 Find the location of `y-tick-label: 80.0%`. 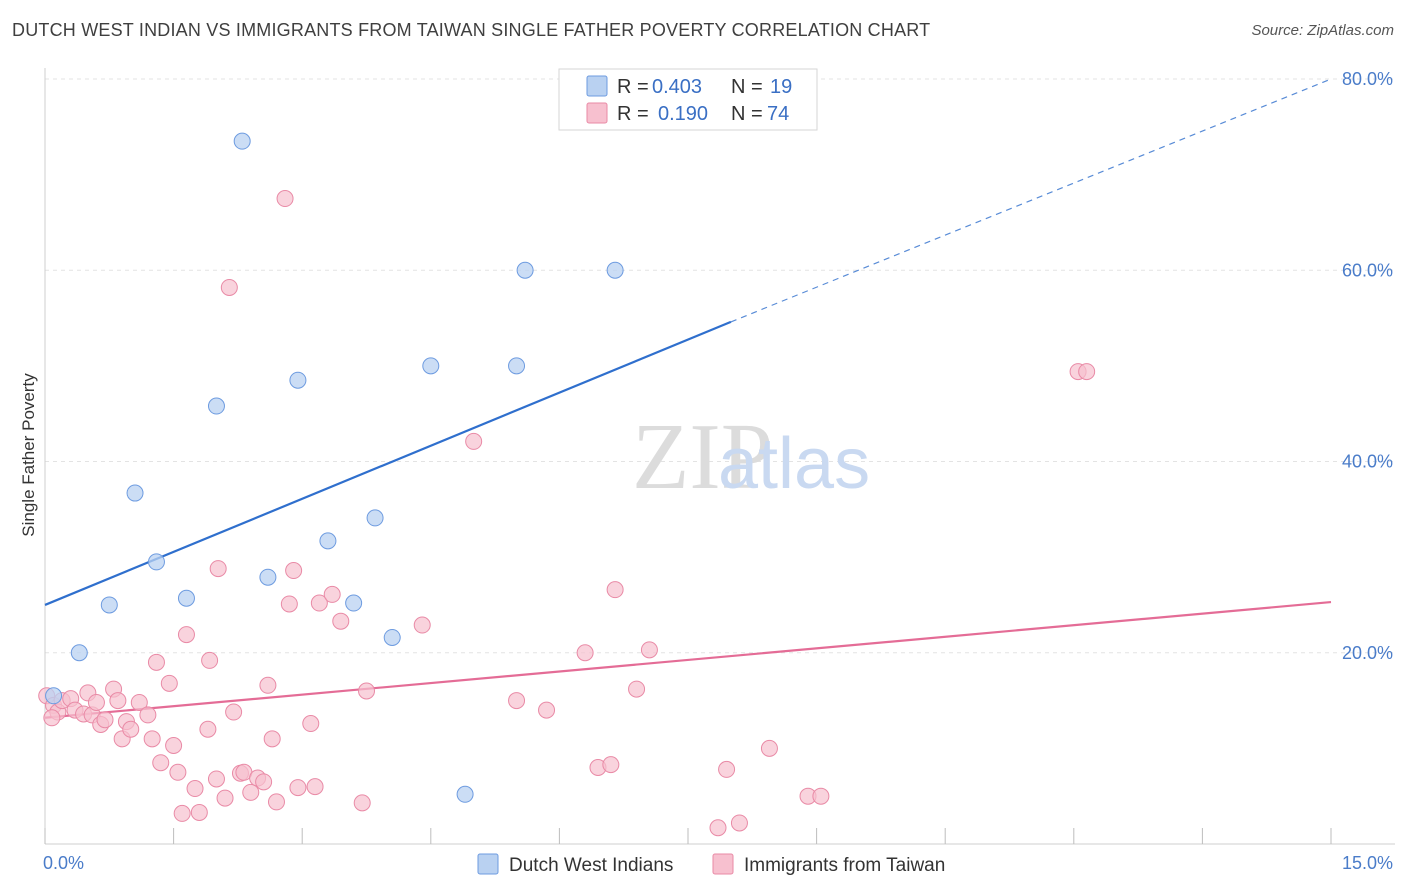

y-tick-label: 80.0% is located at coordinates (1367, 79).